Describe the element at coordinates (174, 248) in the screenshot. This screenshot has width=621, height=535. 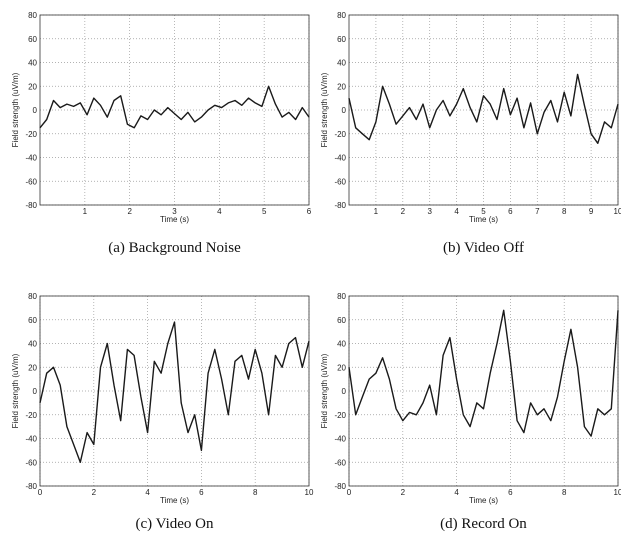
I see `panel-caption: (a) Background Noise` at that location.